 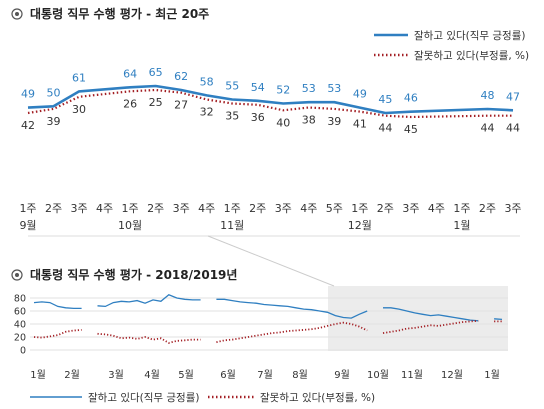 I want to click on top-x-tick-label: 5주, so click(x=334, y=208).